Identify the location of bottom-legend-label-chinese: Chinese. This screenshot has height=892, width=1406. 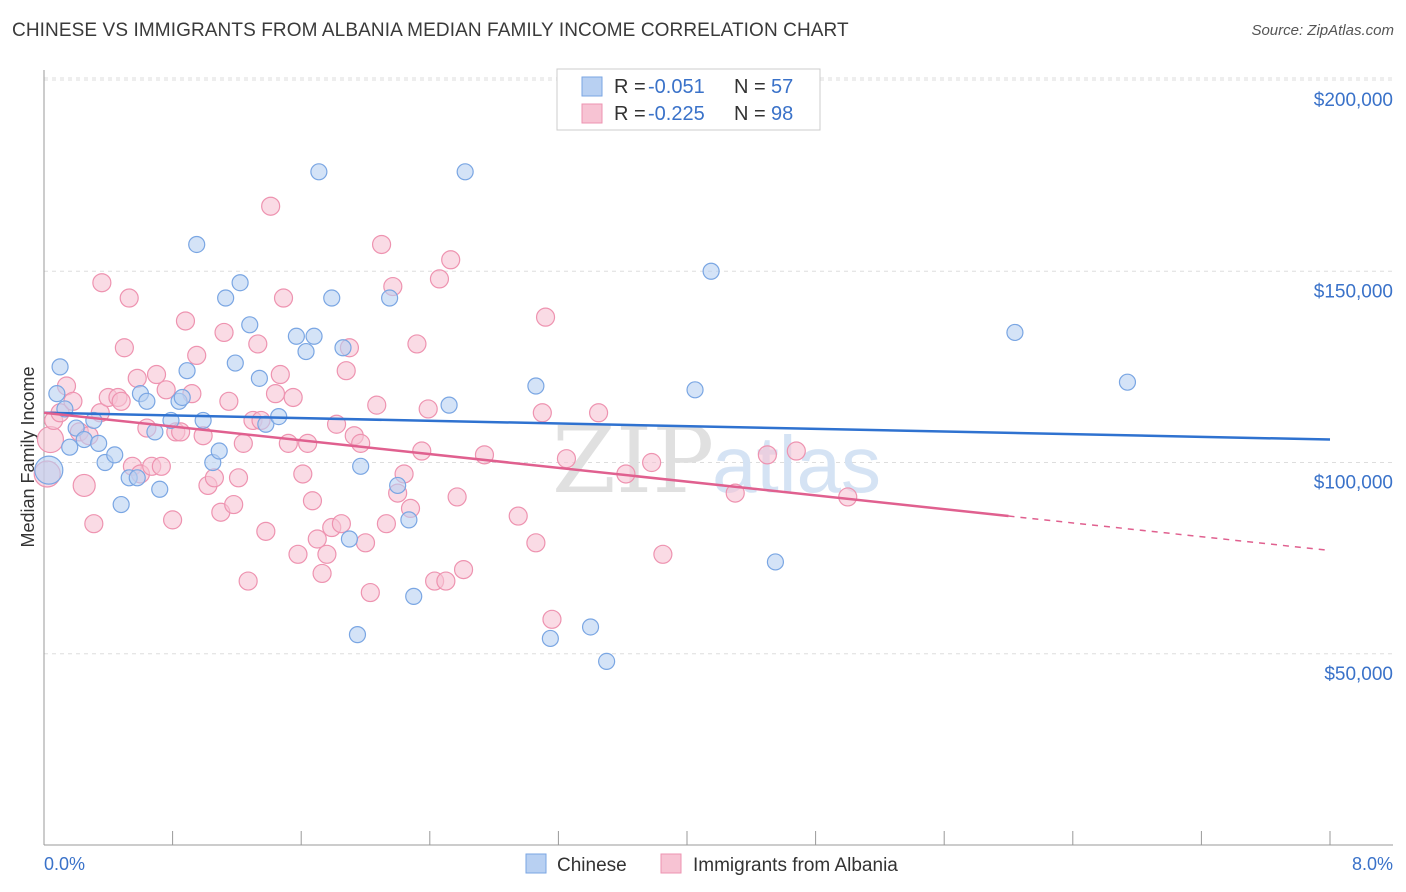
(592, 865).